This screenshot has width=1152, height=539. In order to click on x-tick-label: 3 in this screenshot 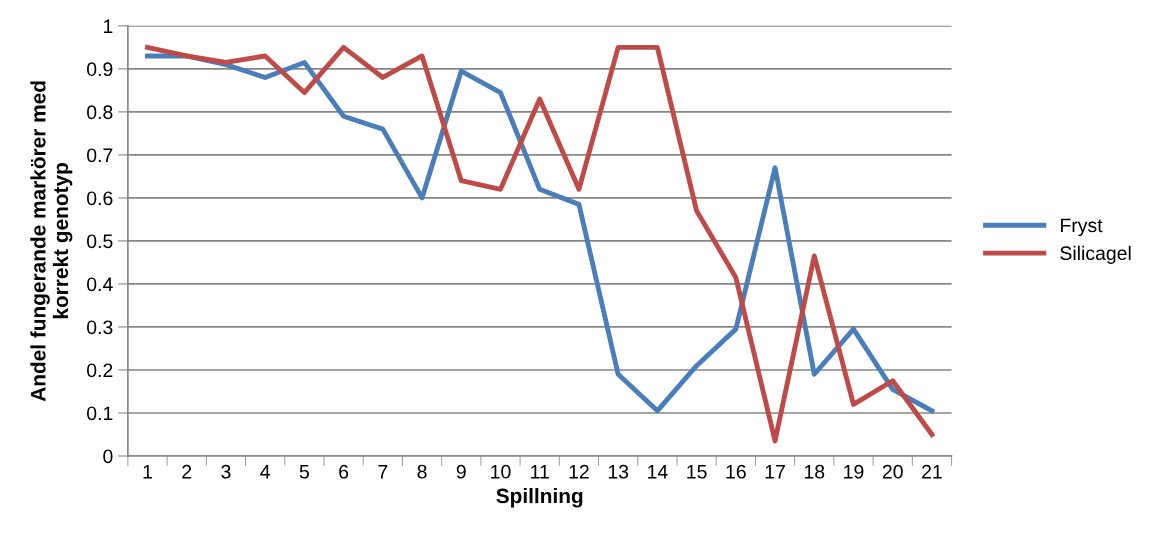, I will do `click(226, 471)`.